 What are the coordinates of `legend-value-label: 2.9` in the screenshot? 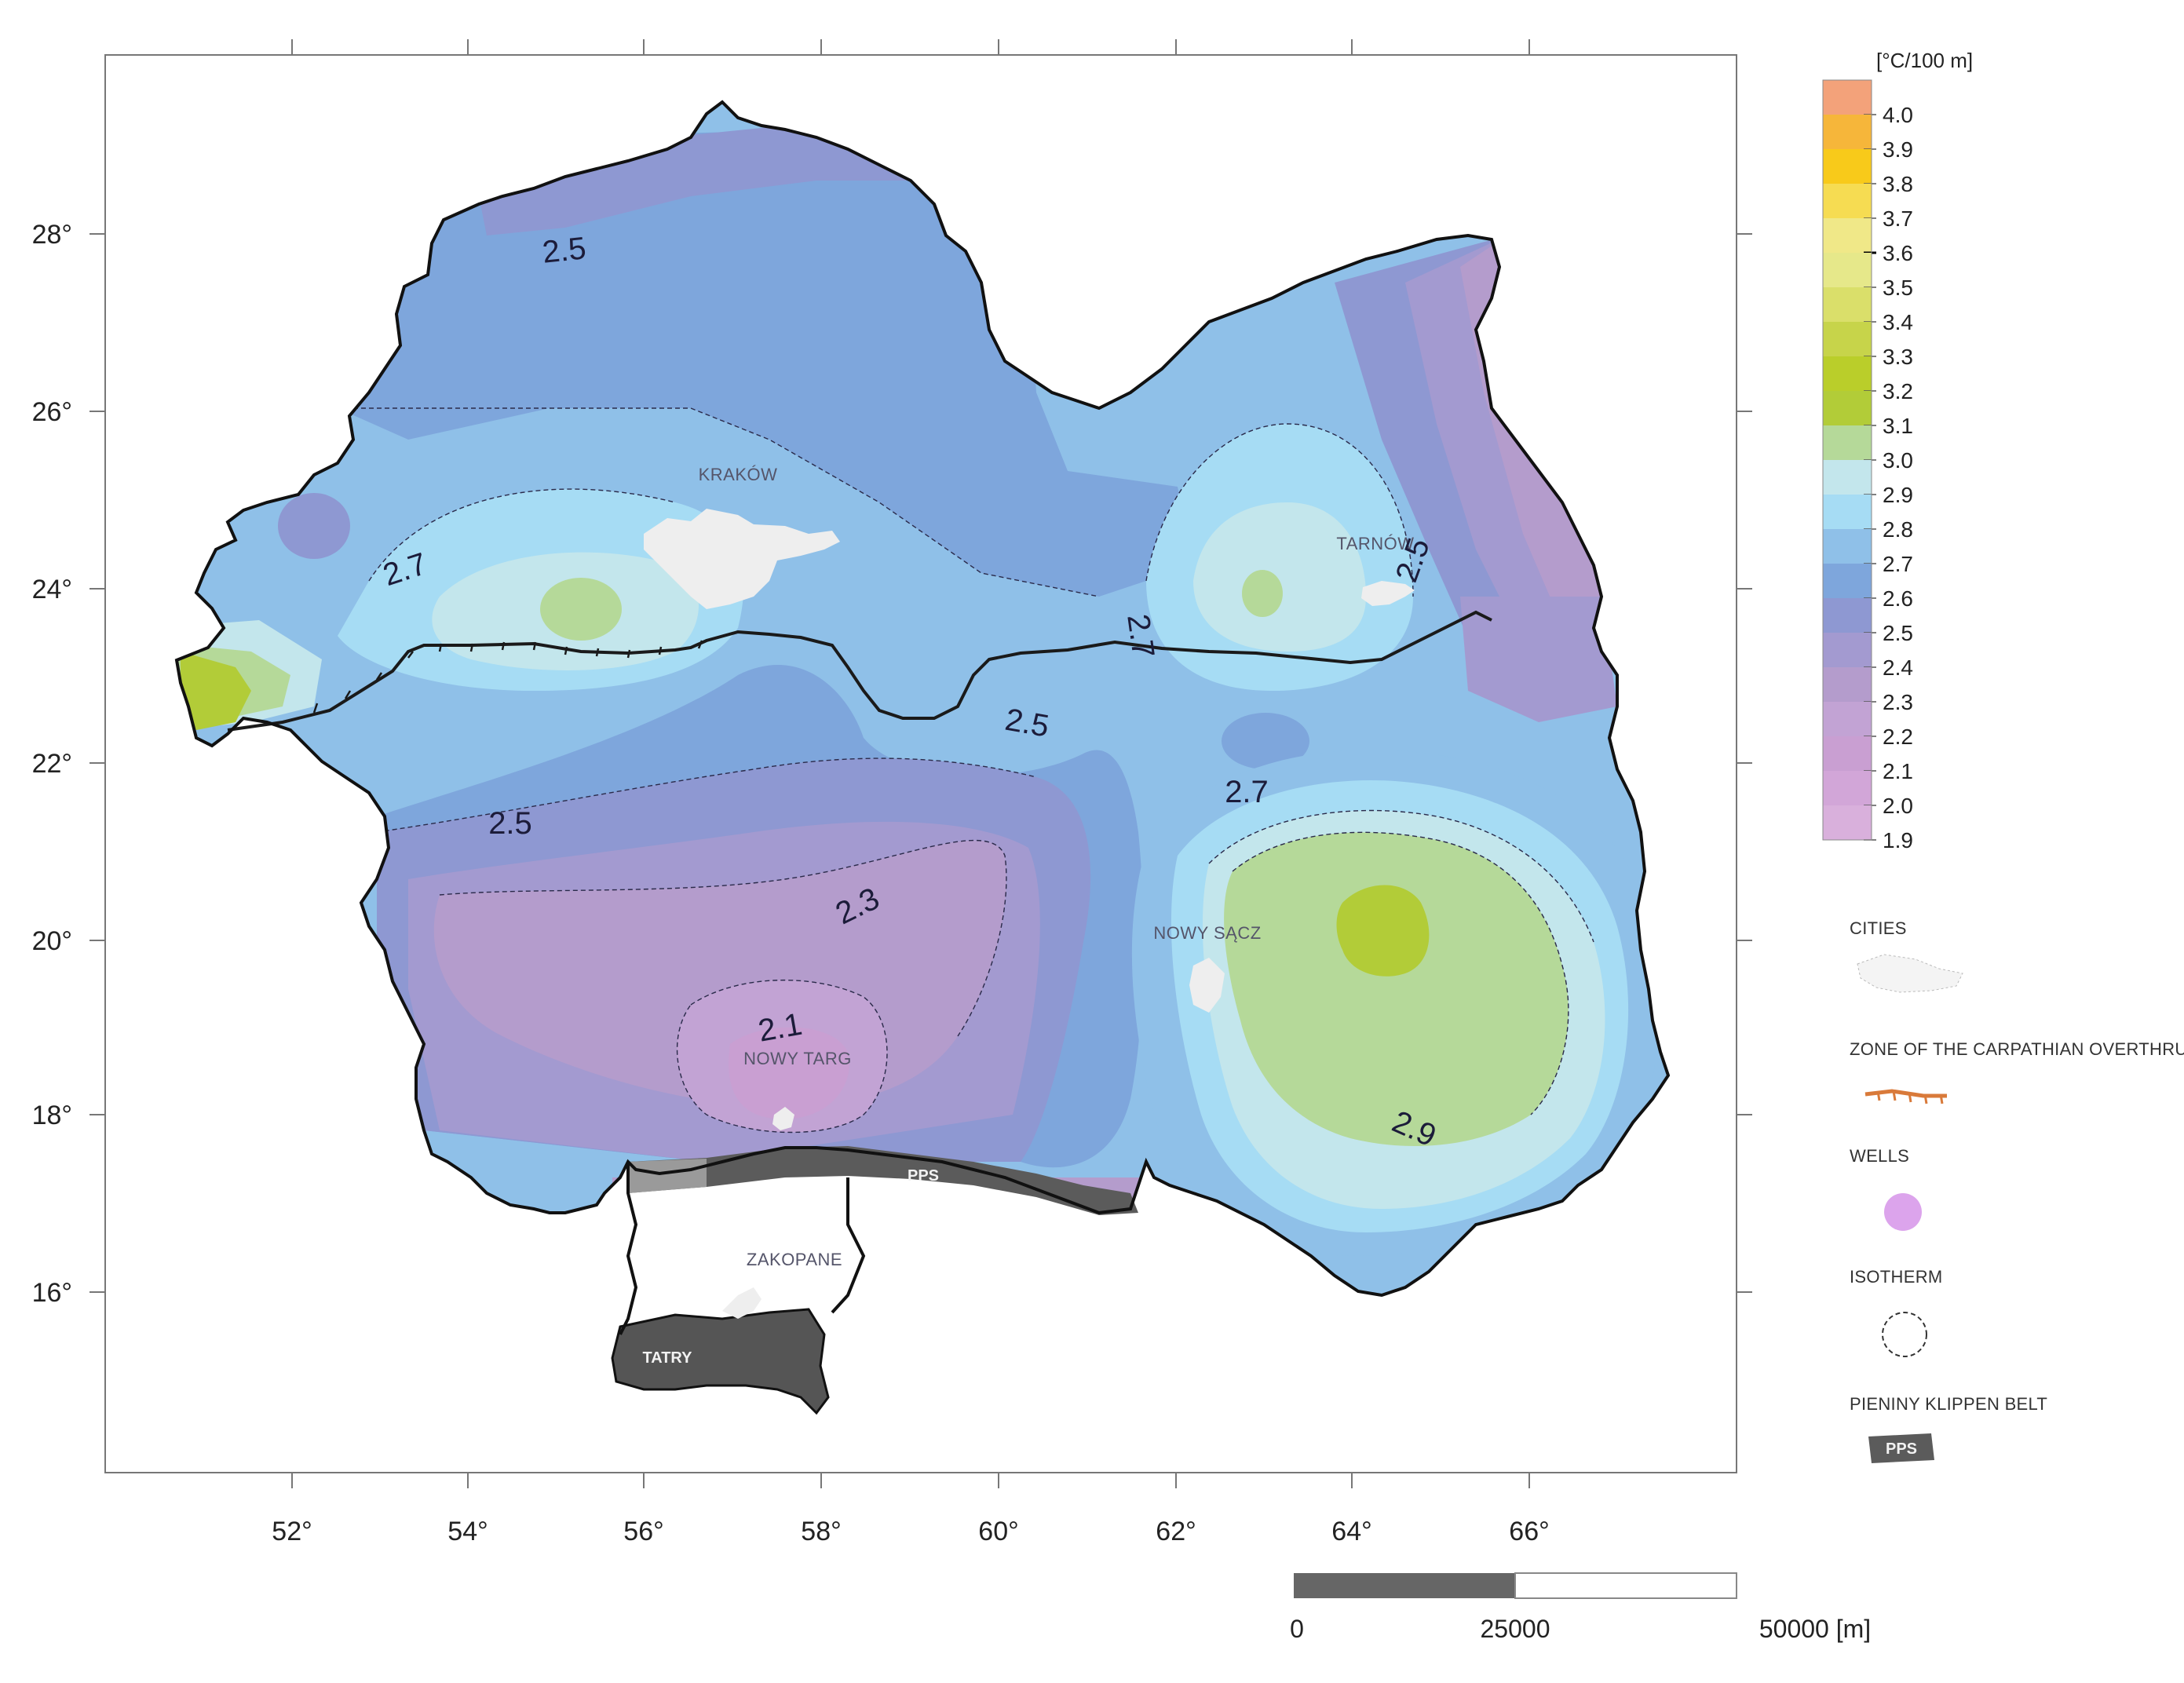 It's located at (1898, 495).